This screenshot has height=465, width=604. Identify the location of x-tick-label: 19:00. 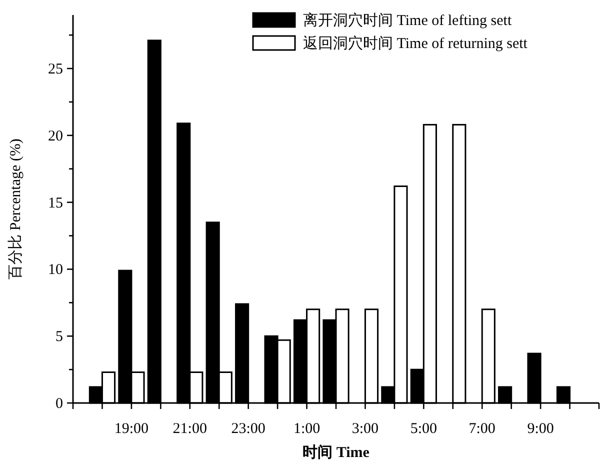
(131, 429).